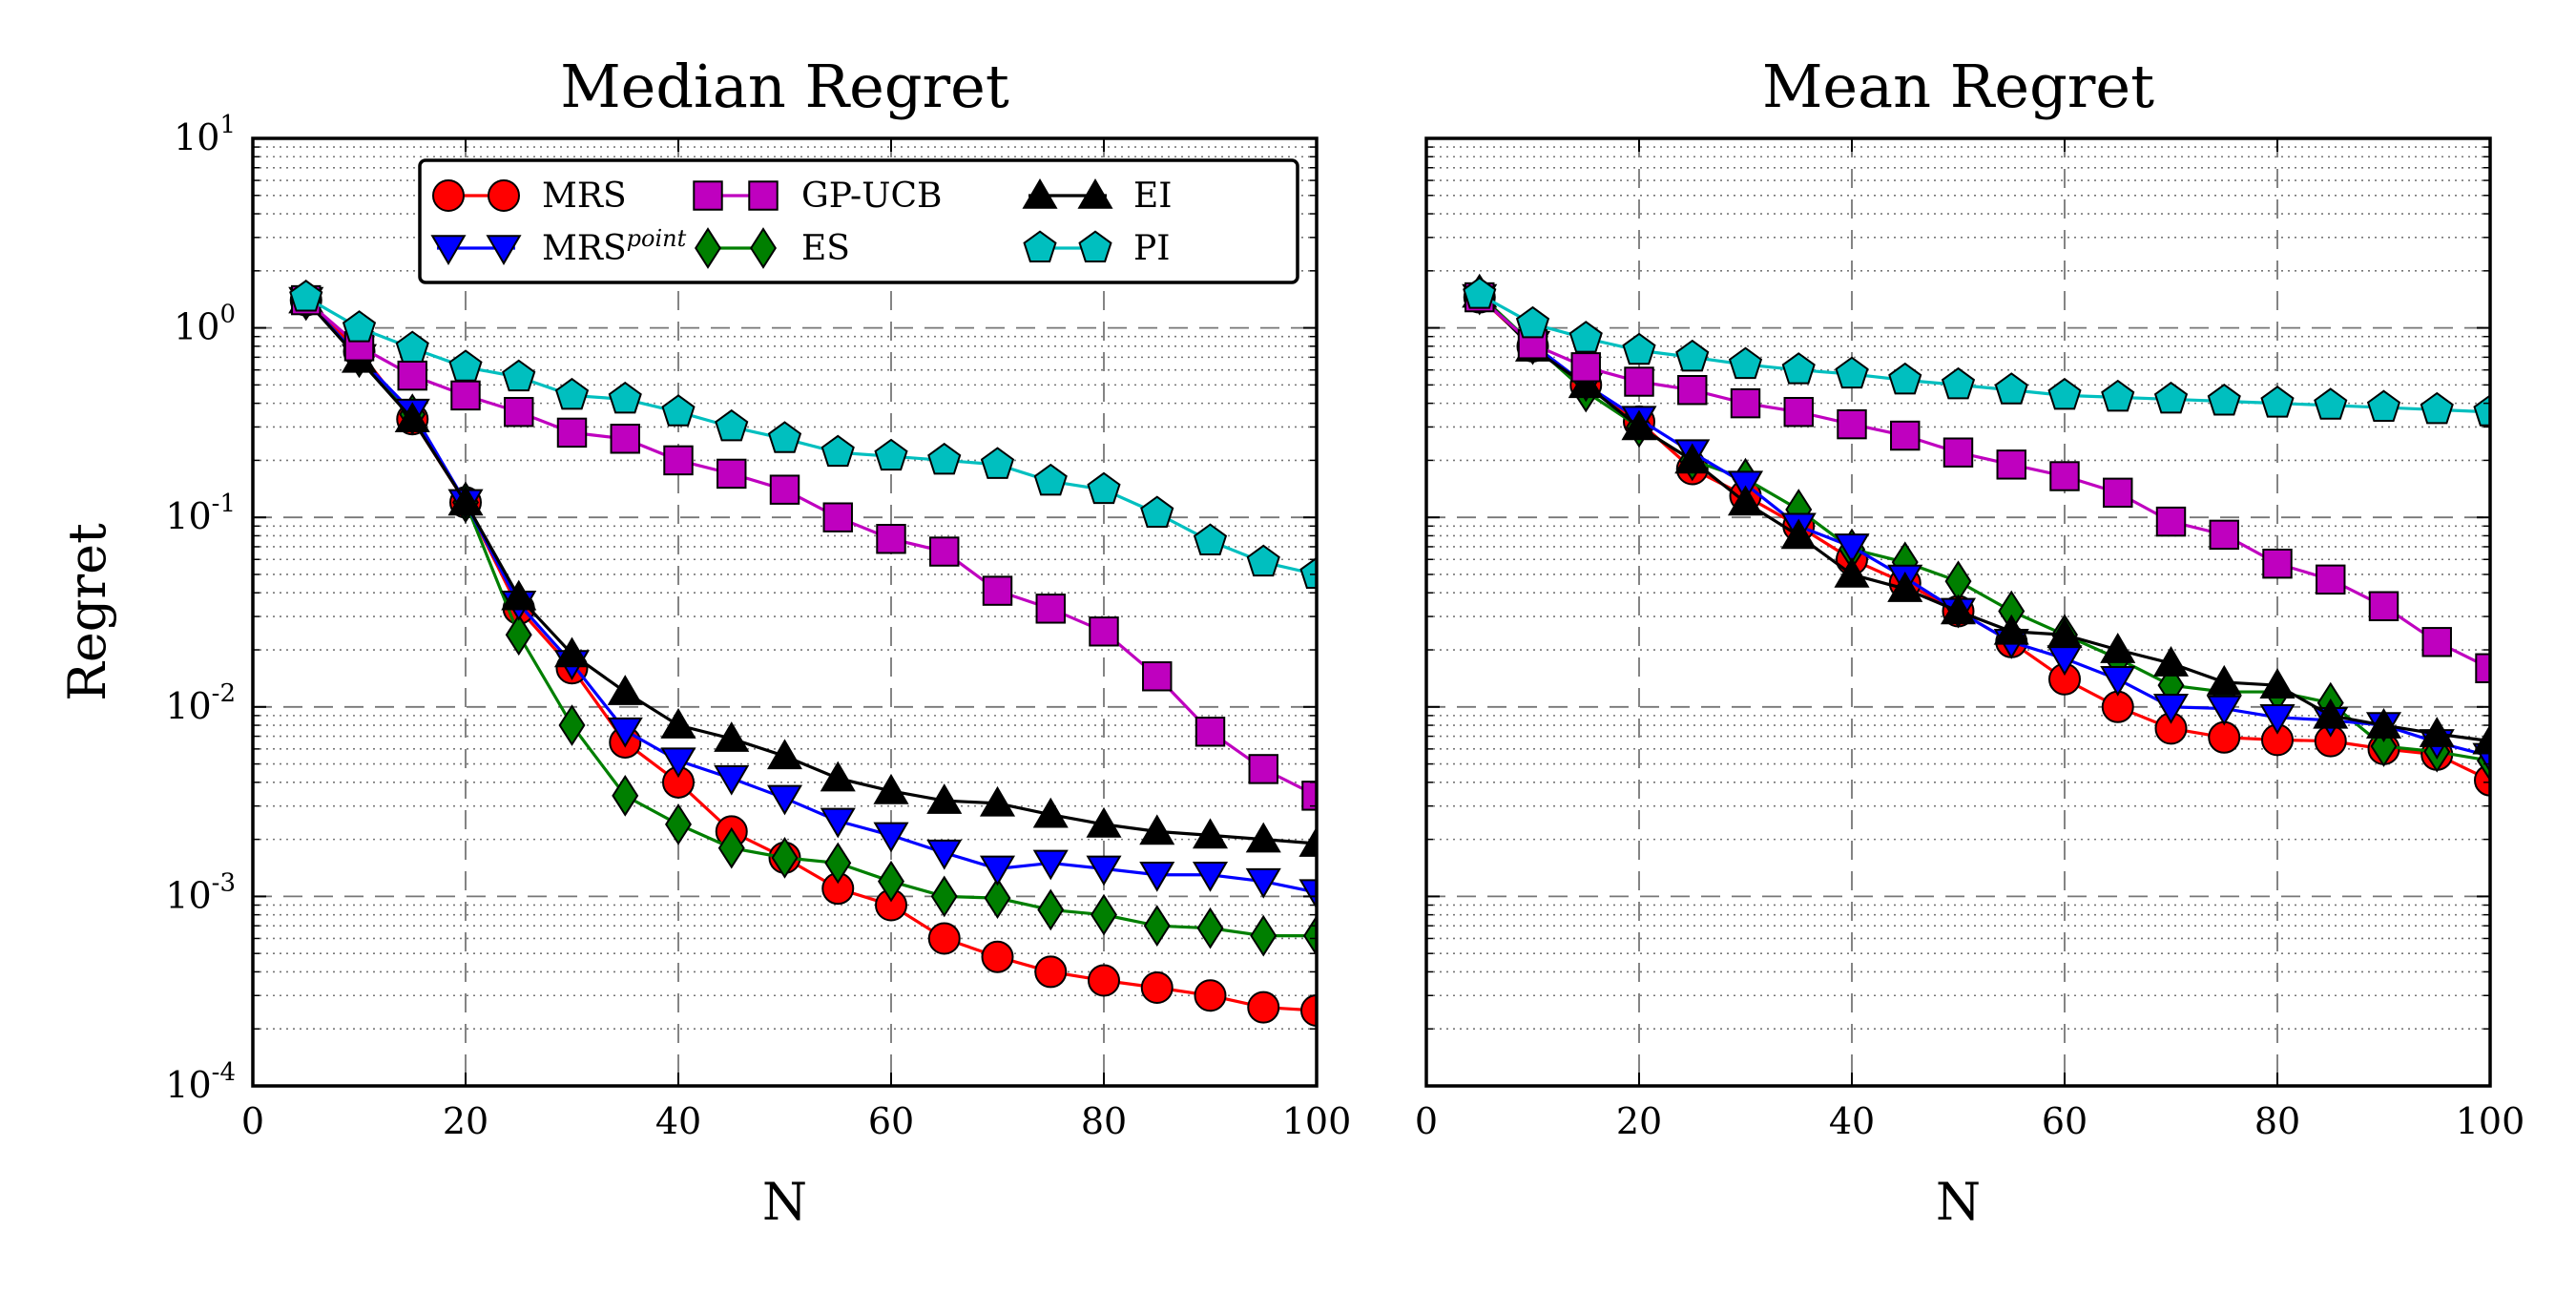 Image resolution: width=2576 pixels, height=1293 pixels. What do you see at coordinates (227, 125) in the screenshot?
I see `y-tick-exponent: 1` at bounding box center [227, 125].